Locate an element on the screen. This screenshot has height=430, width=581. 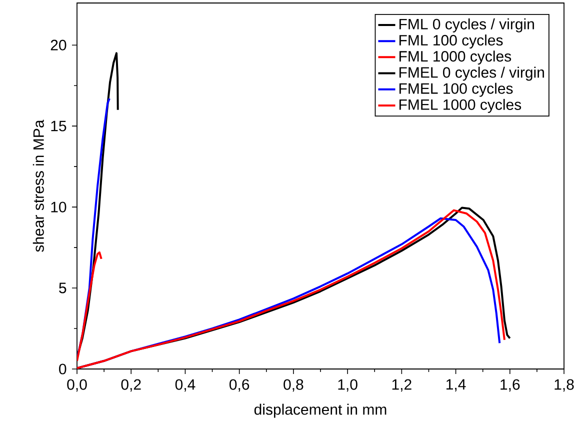
x-tick-label: 1,2 is located at coordinates (402, 385).